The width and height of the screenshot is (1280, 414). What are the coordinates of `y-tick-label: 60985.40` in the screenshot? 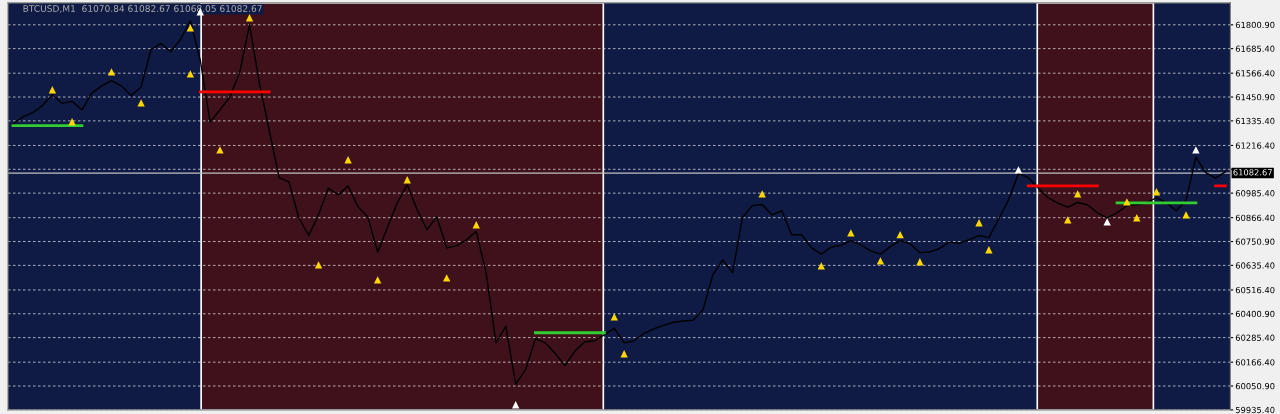 It's located at (1255, 193).